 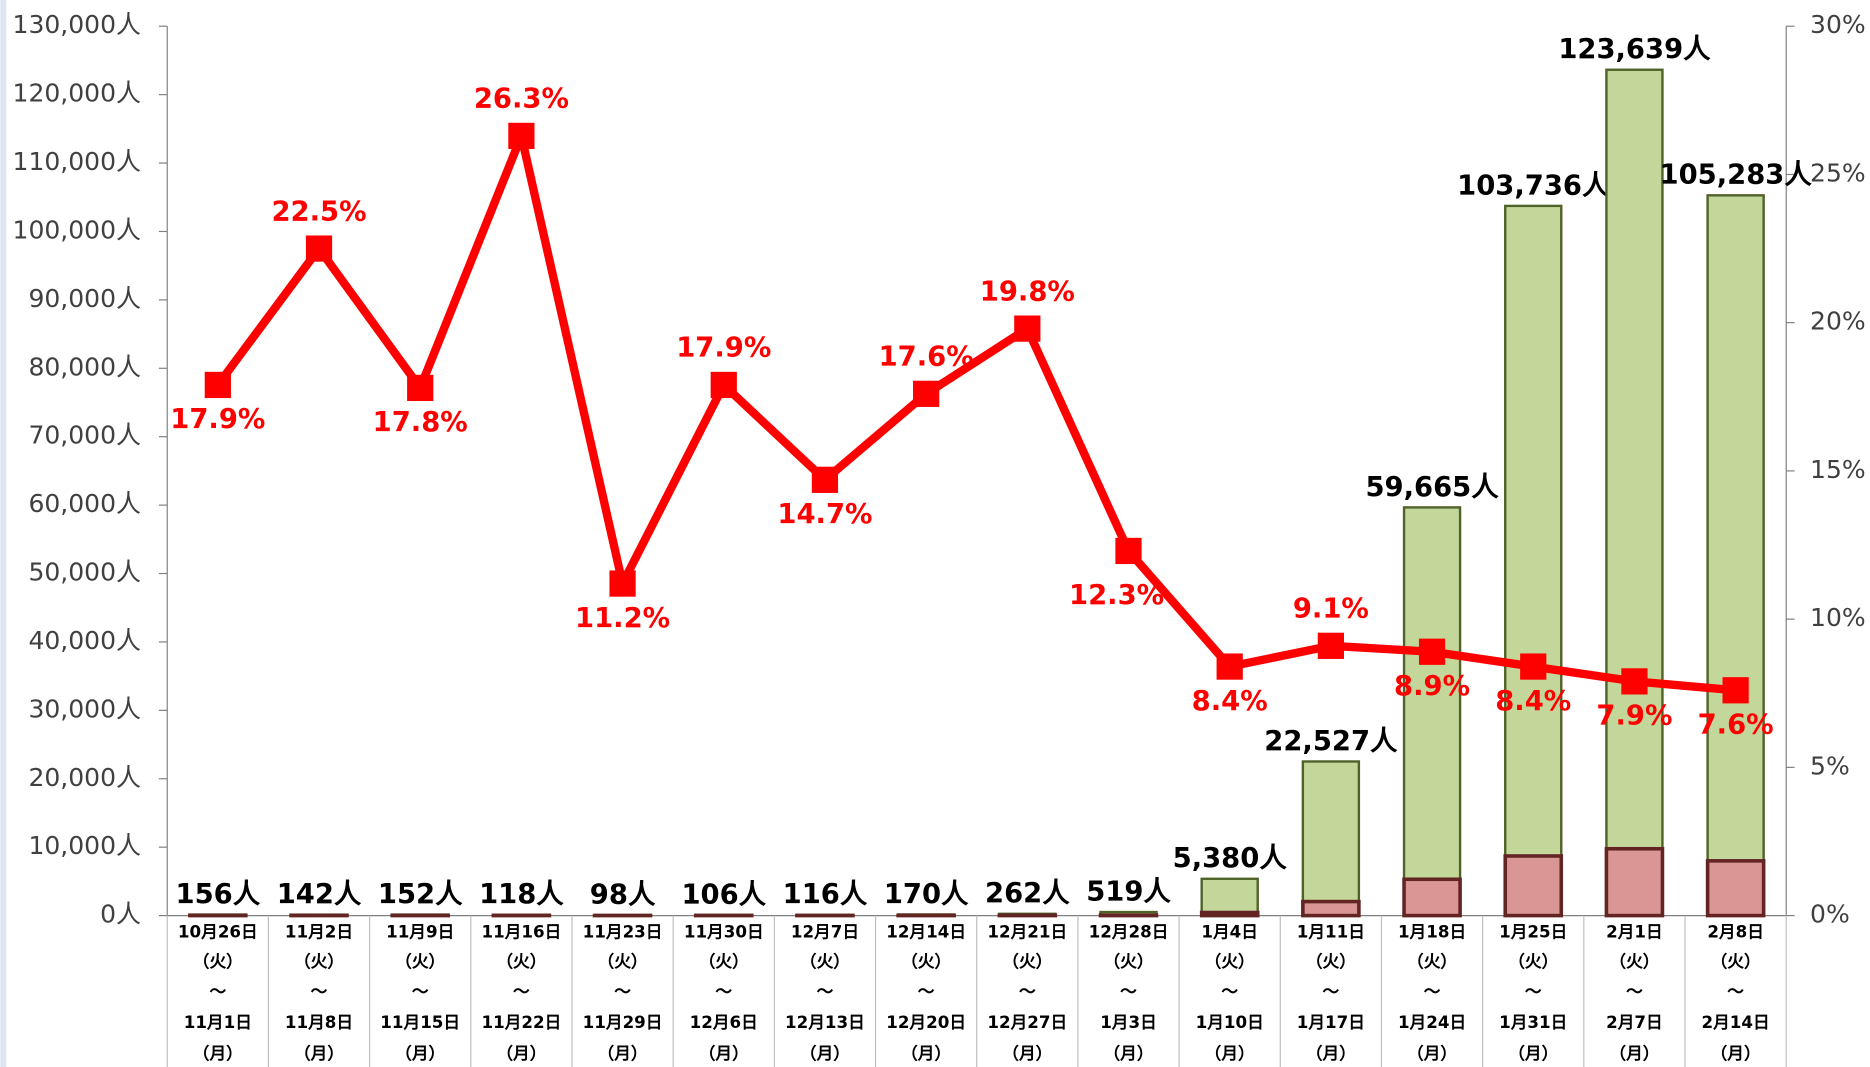 What do you see at coordinates (120, 914) in the screenshot?
I see `y-tick-label: 0人` at bounding box center [120, 914].